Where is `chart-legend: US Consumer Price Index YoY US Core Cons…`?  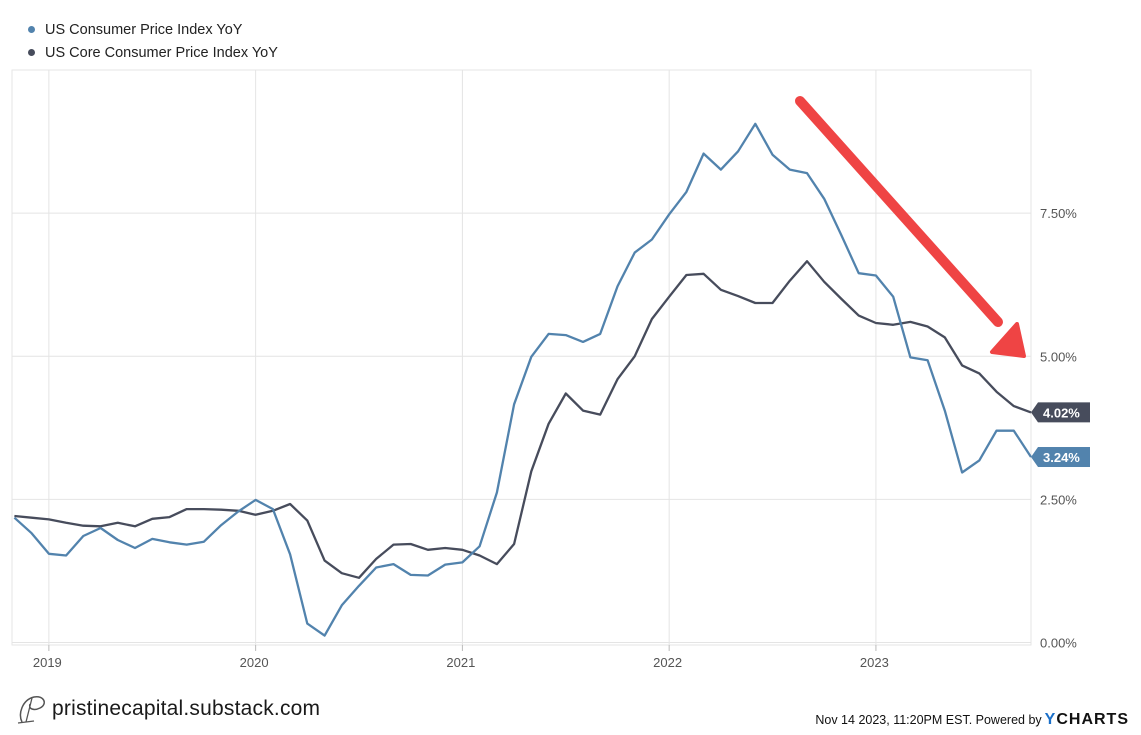
chart-legend: US Consumer Price Index YoY US Core Cons… is located at coordinates (153, 41).